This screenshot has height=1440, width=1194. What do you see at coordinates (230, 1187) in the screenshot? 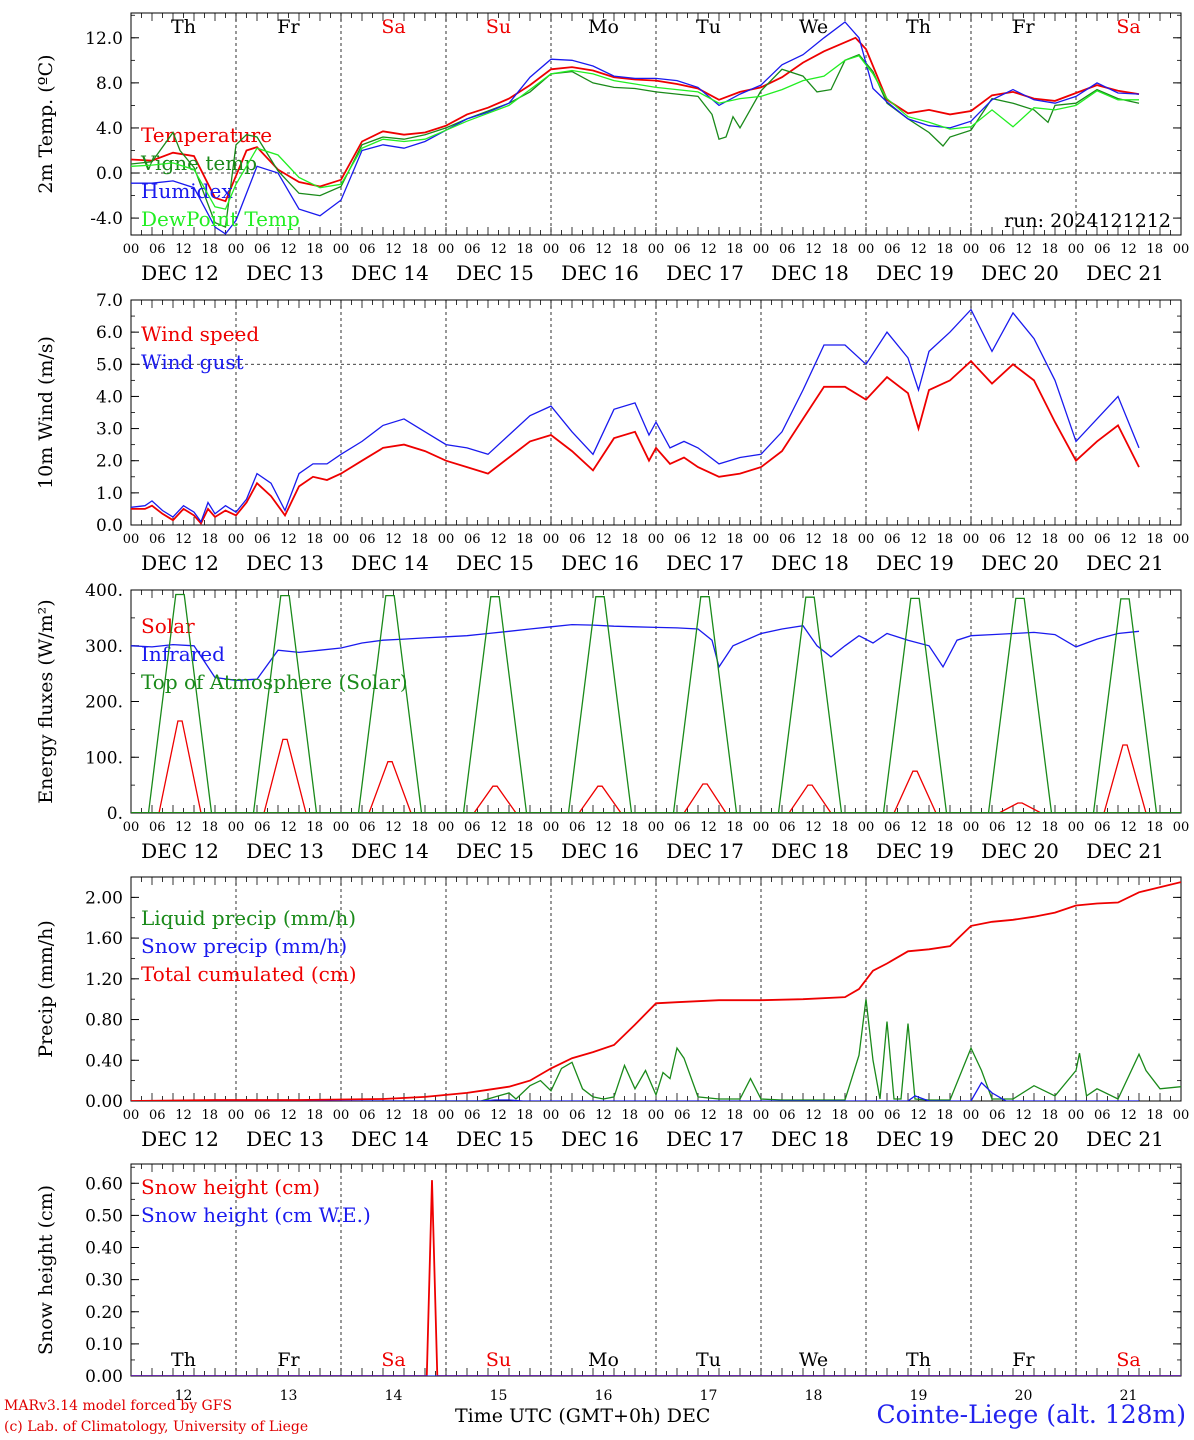
I see `legend-entry: Snow height (cm)` at bounding box center [230, 1187].